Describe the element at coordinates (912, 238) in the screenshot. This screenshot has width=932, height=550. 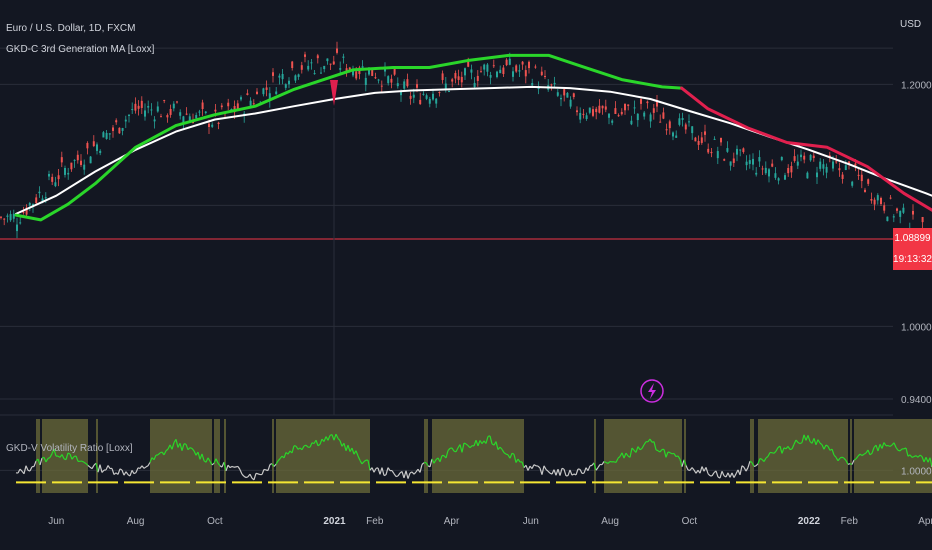
I see `price-badge: 1.08899` at that location.